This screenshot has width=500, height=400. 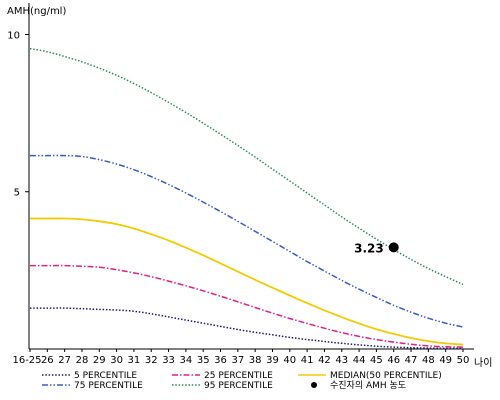 What do you see at coordinates (47, 360) in the screenshot?
I see `x-tick-label: 26` at bounding box center [47, 360].